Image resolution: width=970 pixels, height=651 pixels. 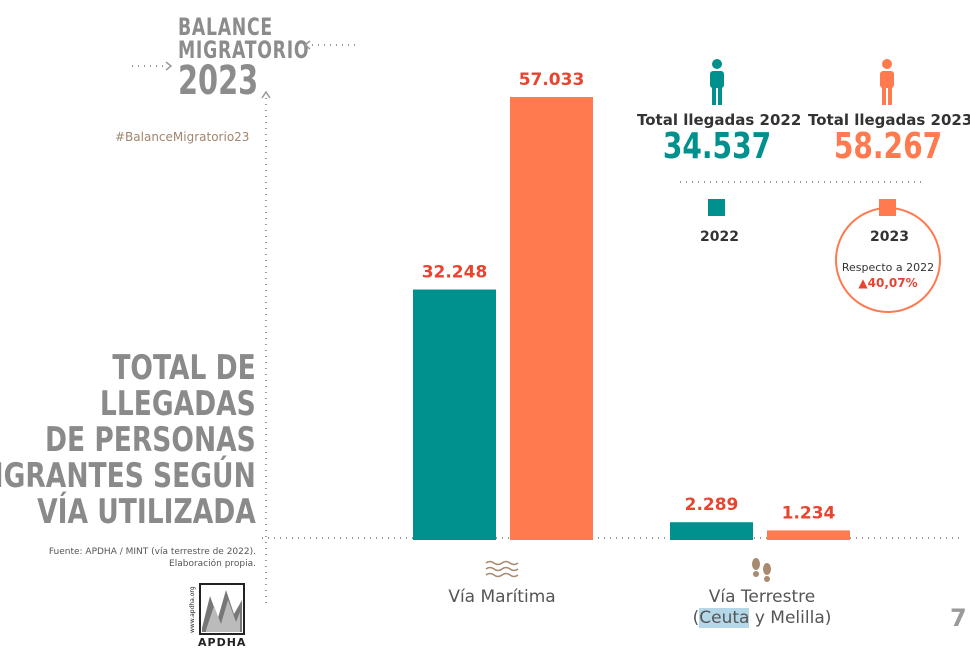 What do you see at coordinates (266, 94) in the screenshot?
I see `arrow-up-icon` at bounding box center [266, 94].